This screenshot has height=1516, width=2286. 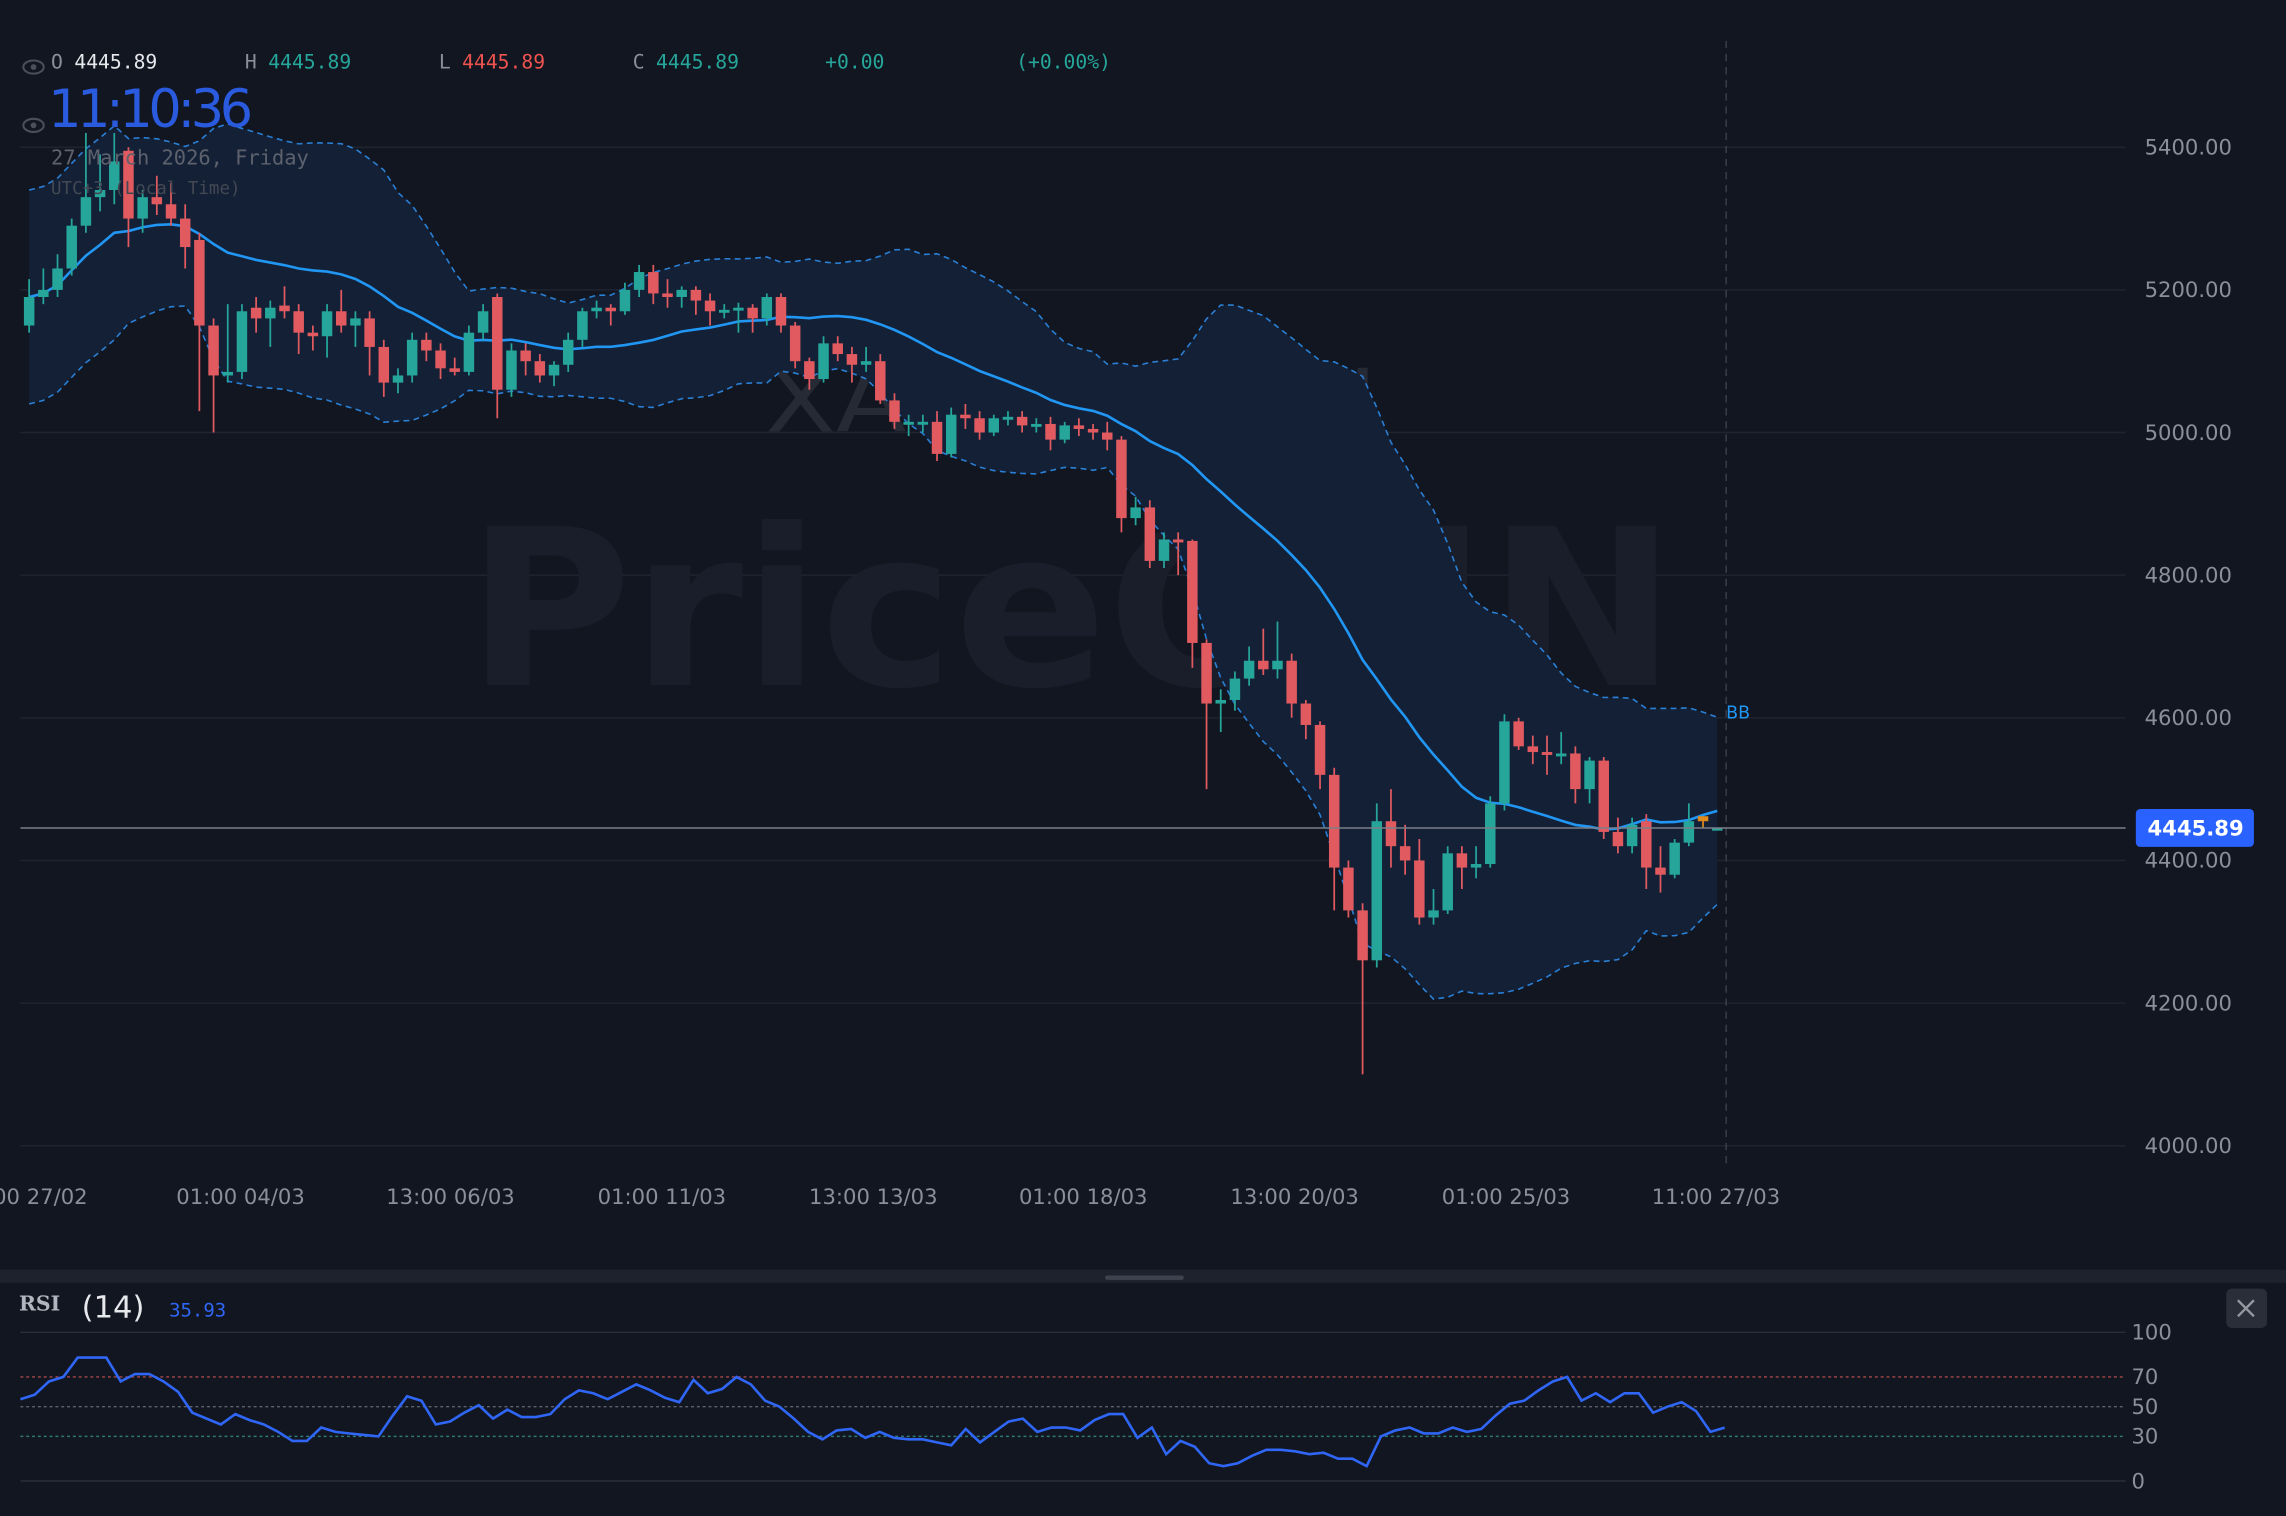 I want to click on close-icon, so click(x=2246, y=1308).